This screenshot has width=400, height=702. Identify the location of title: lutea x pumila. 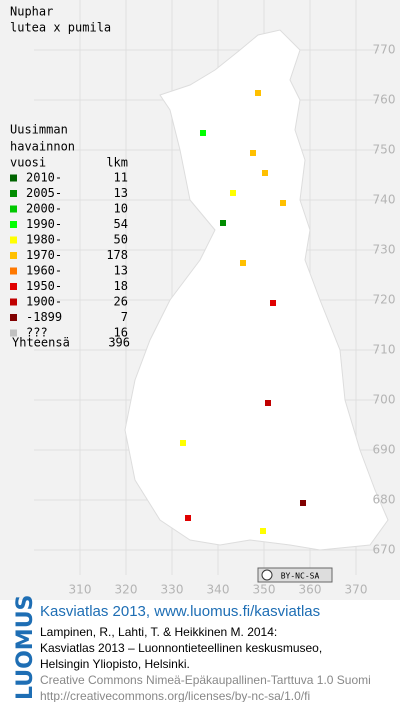
(60, 28).